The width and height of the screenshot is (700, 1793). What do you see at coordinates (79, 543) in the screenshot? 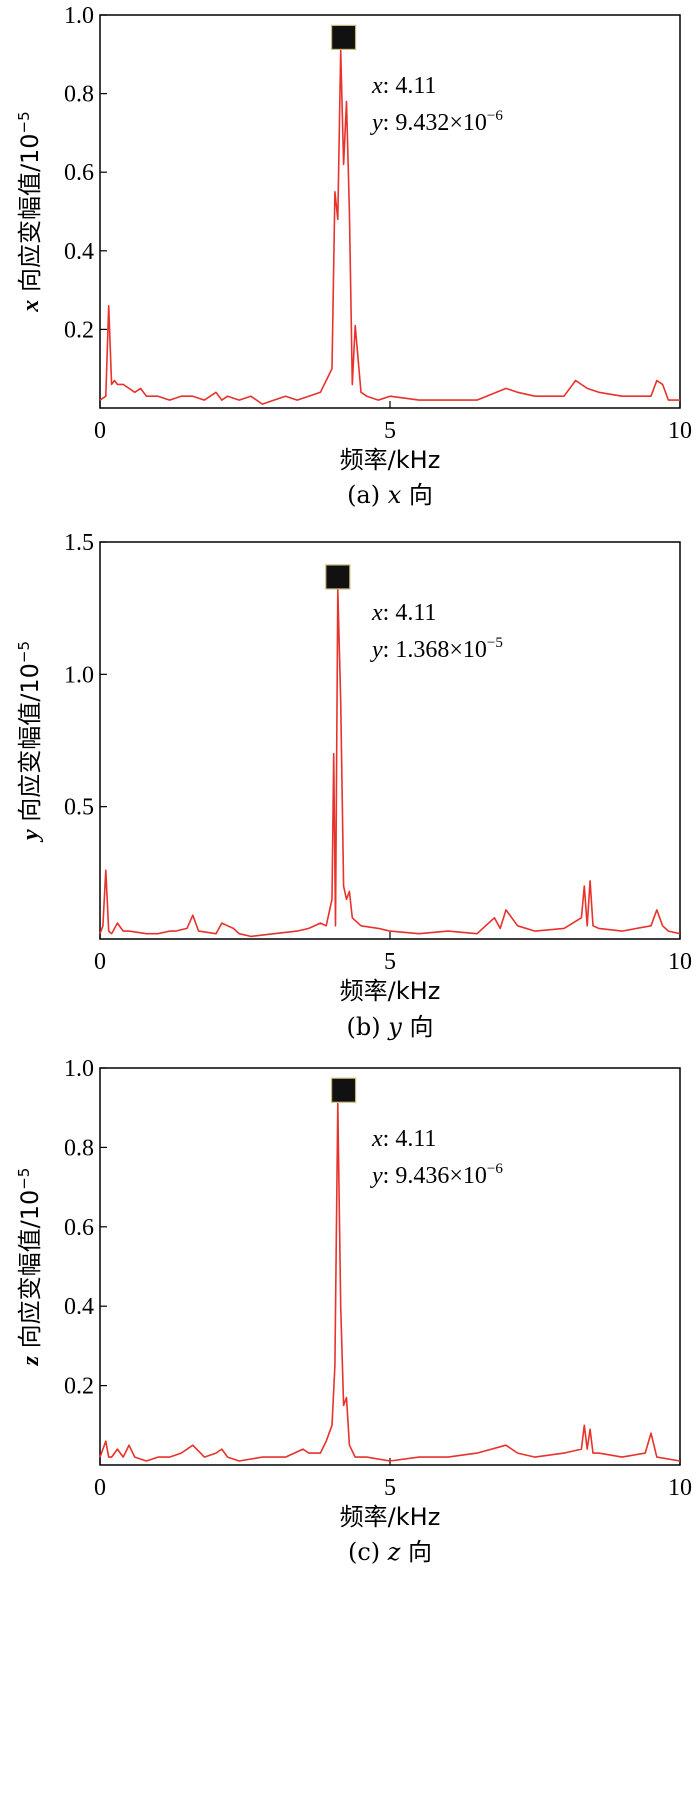
I see `y-tick-label: 1.5` at bounding box center [79, 543].